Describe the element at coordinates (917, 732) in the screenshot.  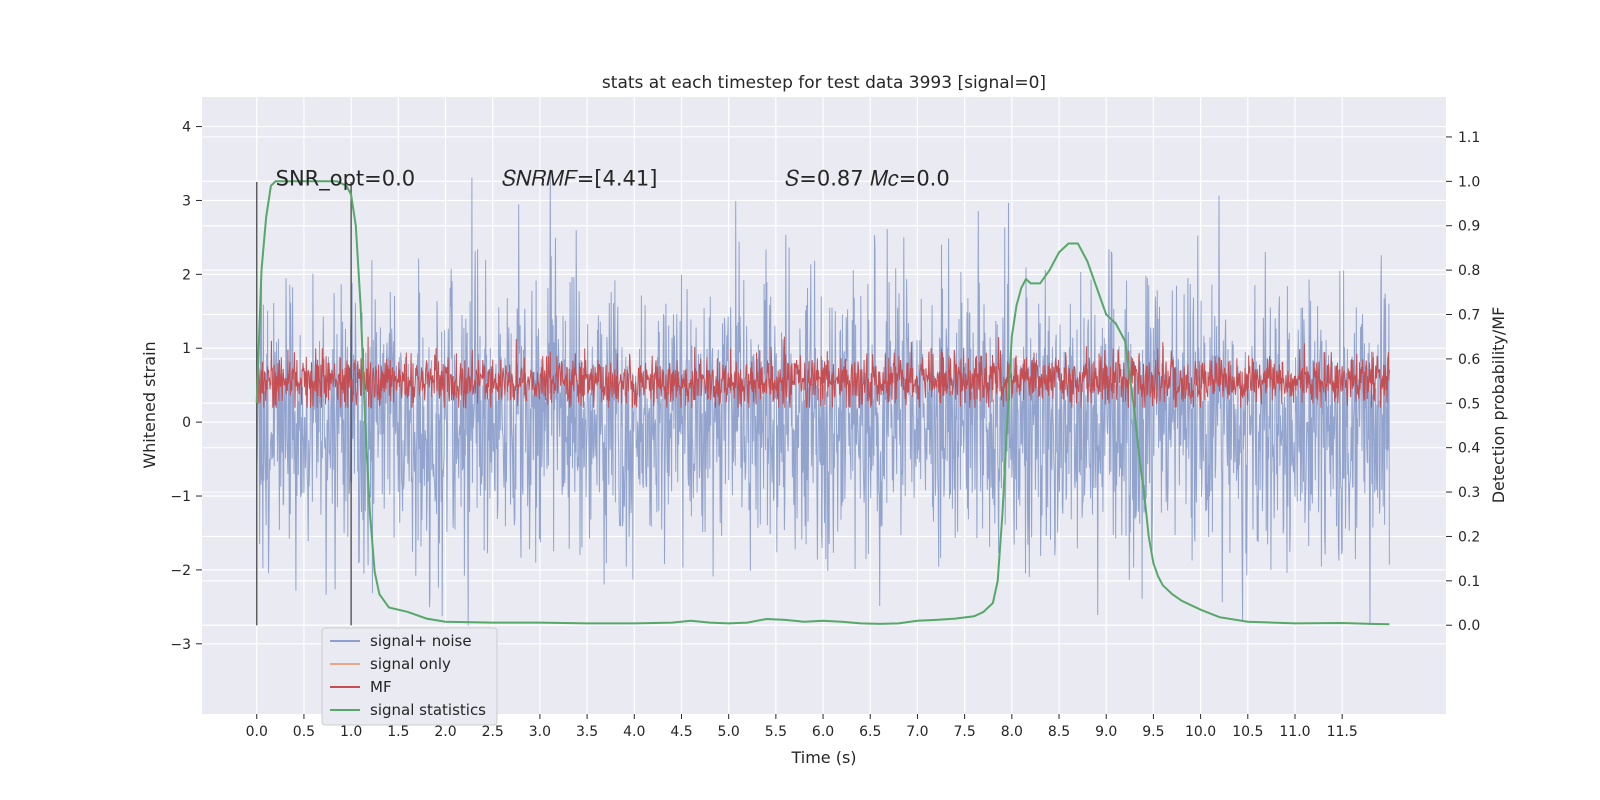
I see `x-tick-label: 7.0` at that location.